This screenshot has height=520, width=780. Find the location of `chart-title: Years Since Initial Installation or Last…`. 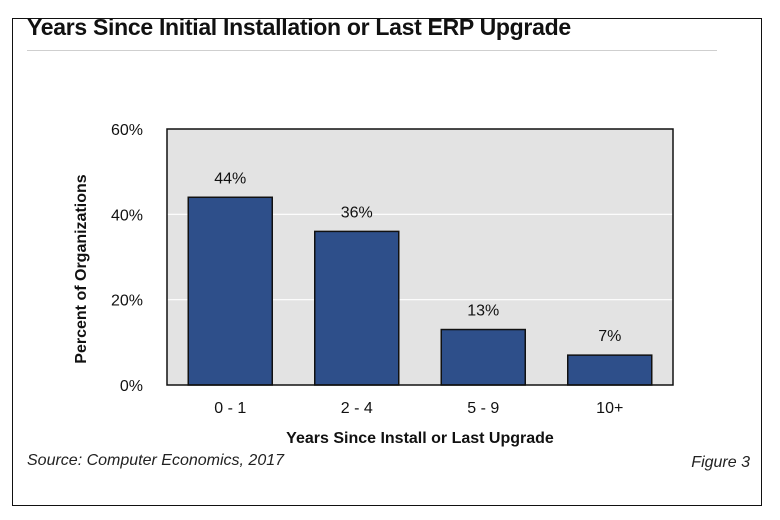

chart-title: Years Since Initial Installation or Last… is located at coordinates (299, 27).